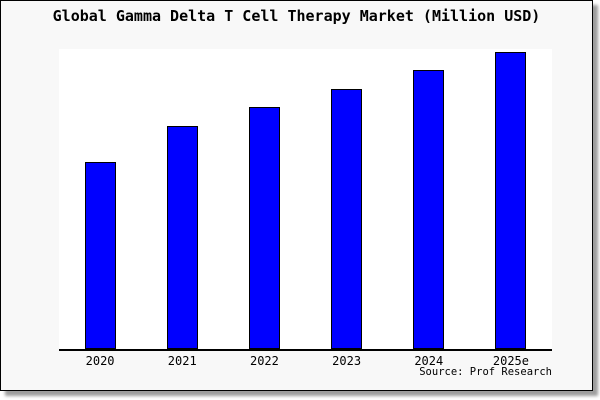 This screenshot has width=600, height=400. What do you see at coordinates (182, 361) in the screenshot?
I see `x-tick-label-2021: 2021` at bounding box center [182, 361].